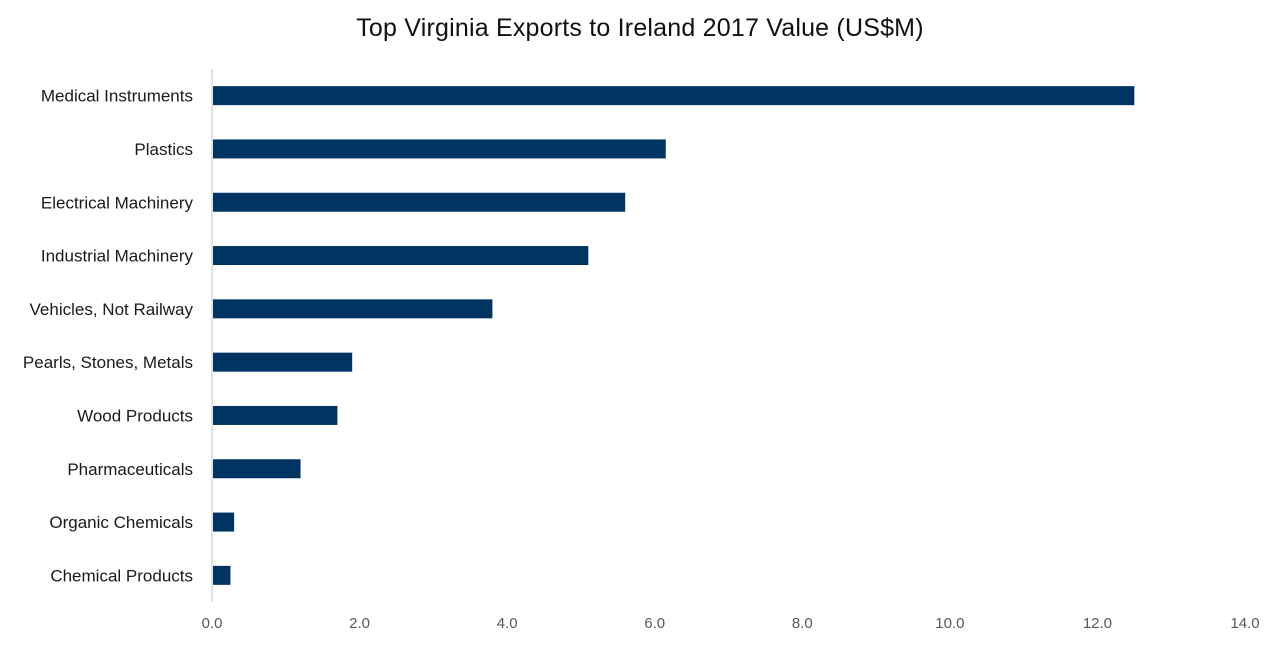  Describe the element at coordinates (117, 256) in the screenshot. I see `category-label: Industrial Machinery` at that location.